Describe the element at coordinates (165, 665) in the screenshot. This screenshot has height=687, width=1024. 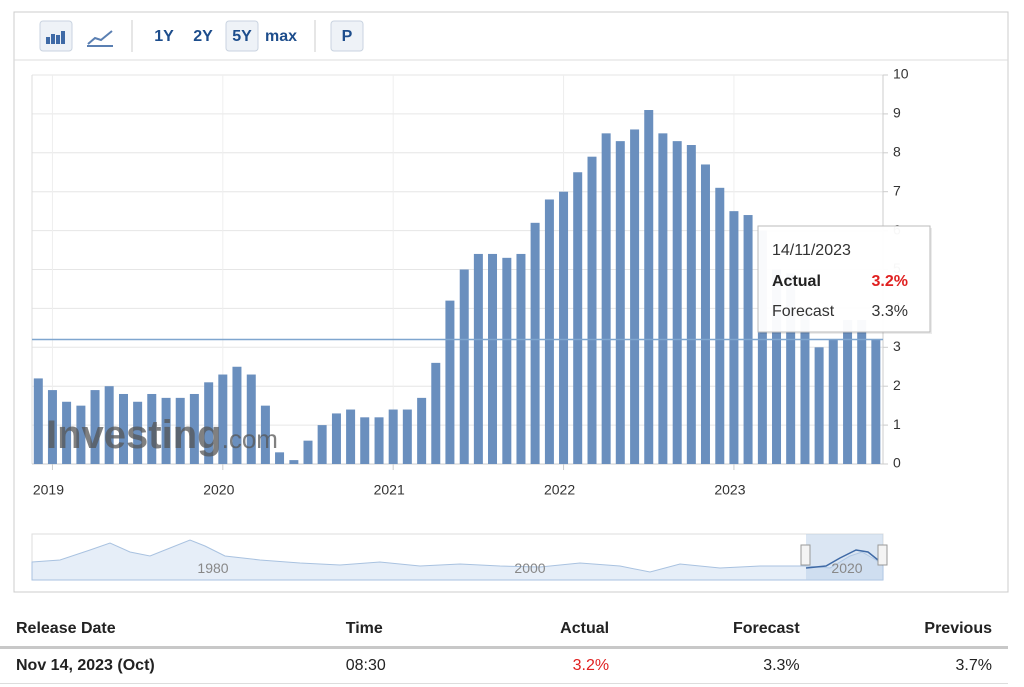
I see `release-date: Nov 14, 2023 (Oct)` at that location.